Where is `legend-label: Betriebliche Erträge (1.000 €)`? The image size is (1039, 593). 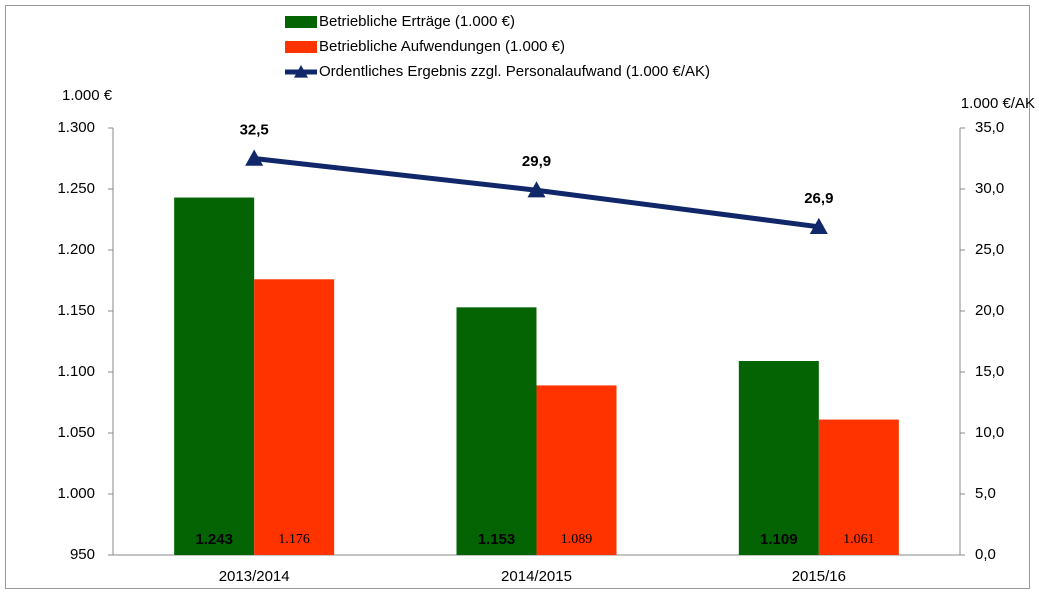 legend-label: Betriebliche Erträge (1.000 €) is located at coordinates (417, 21).